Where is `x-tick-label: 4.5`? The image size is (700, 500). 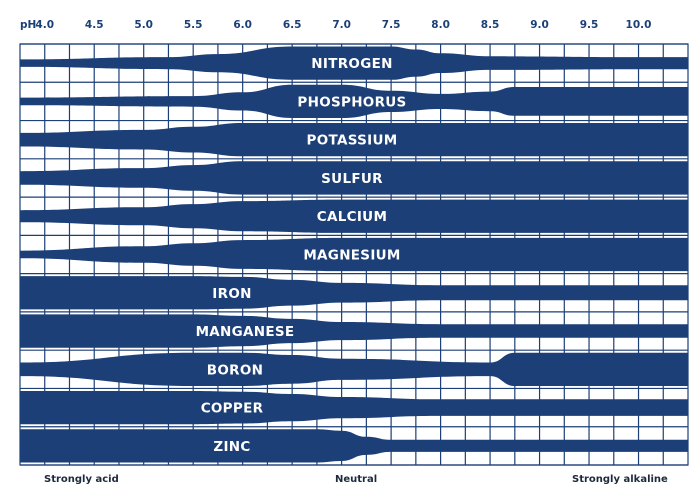
x-tick-label: 4.5 is located at coordinates (94, 25).